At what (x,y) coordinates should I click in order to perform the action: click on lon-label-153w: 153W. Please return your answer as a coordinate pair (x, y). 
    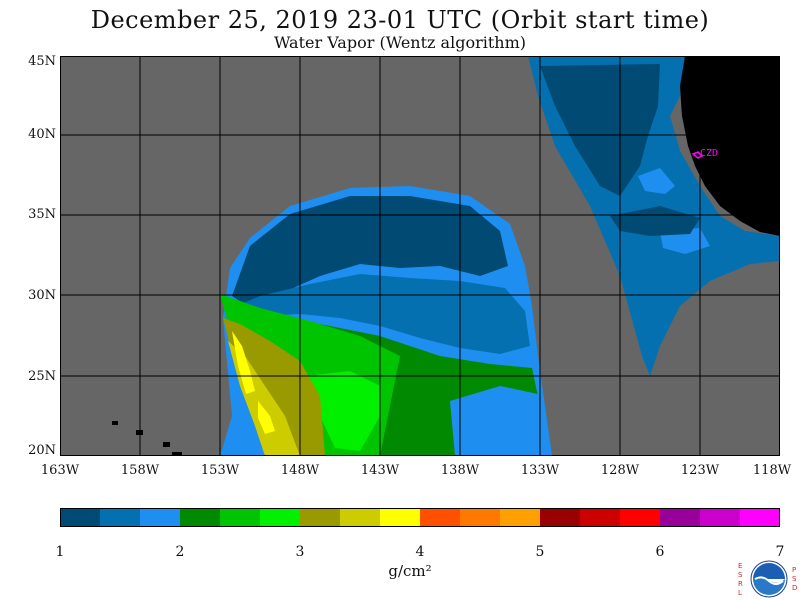
    Looking at the image, I should click on (220, 470).